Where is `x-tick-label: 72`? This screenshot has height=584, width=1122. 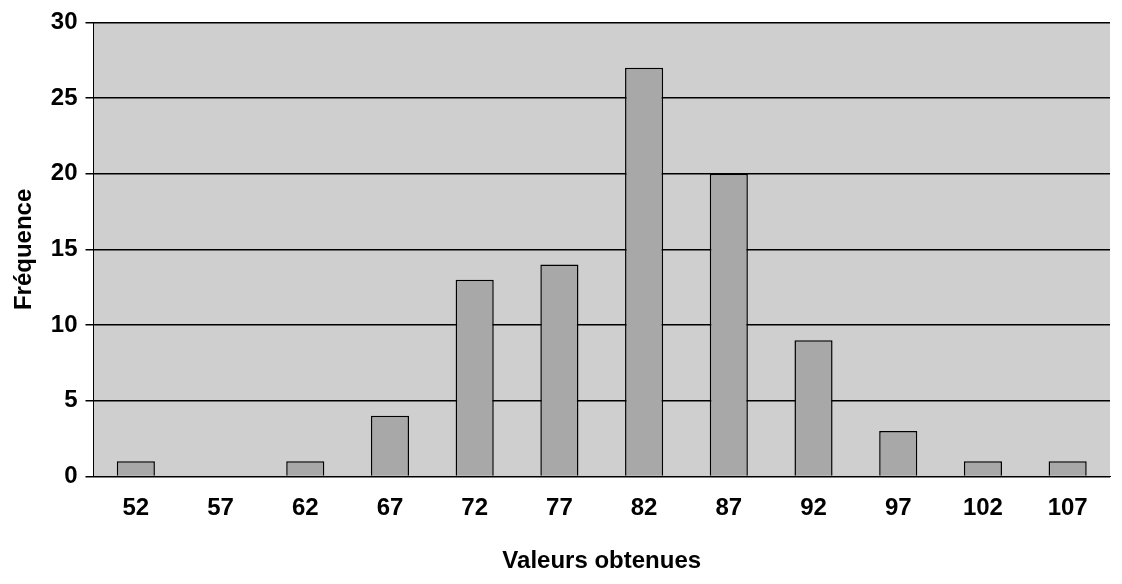 x-tick-label: 72 is located at coordinates (475, 507).